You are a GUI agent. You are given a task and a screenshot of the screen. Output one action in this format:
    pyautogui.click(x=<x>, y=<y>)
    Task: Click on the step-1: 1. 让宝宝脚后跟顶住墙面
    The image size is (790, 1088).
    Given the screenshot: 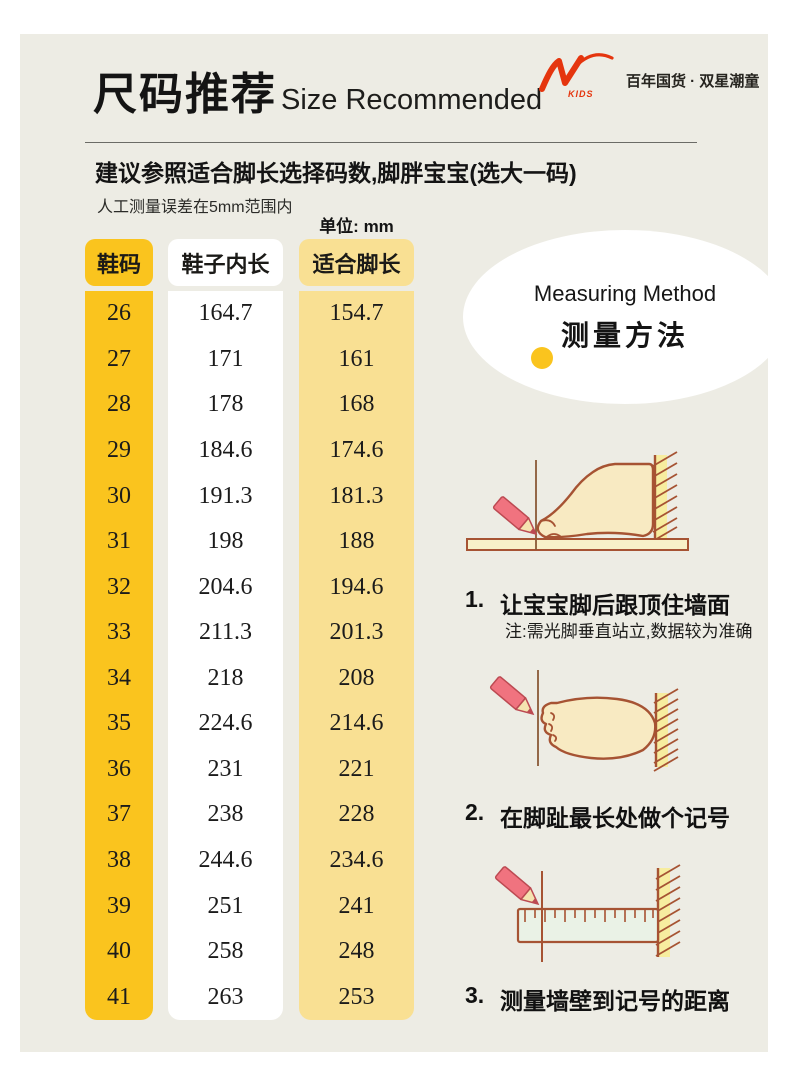 What is the action you would take?
    pyautogui.click(x=597, y=603)
    